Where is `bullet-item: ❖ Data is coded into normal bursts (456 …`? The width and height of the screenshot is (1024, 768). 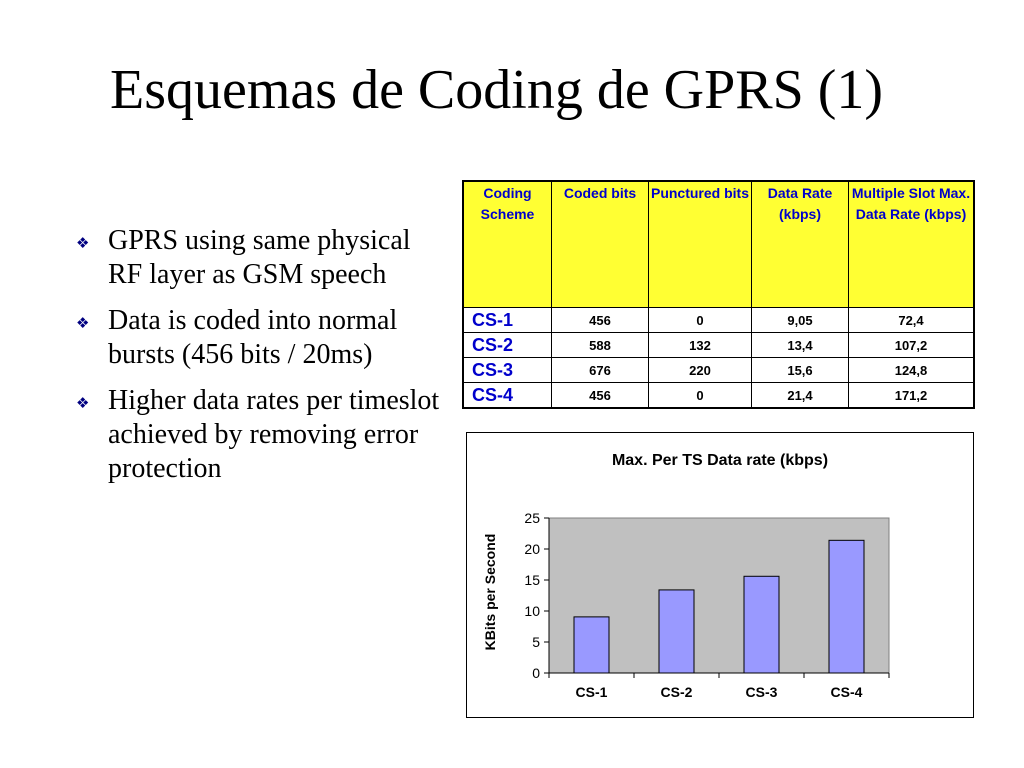
bullet-item: ❖ Data is coded into normal bursts (456 … is located at coordinates (255, 338).